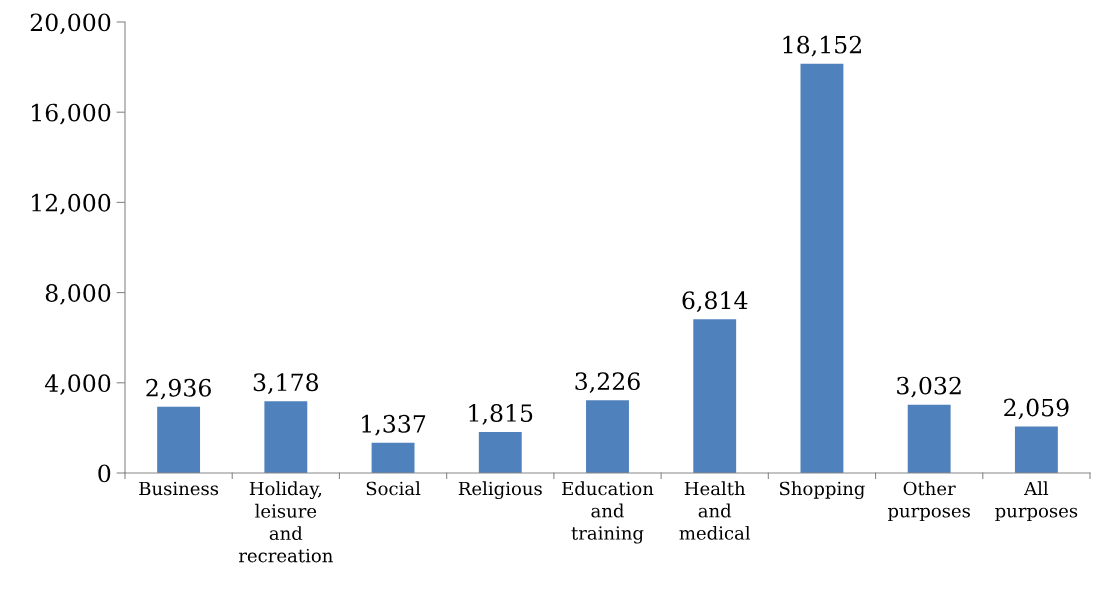 The height and width of the screenshot is (601, 1099). I want to click on x-tick-label: Shopping, so click(822, 490).